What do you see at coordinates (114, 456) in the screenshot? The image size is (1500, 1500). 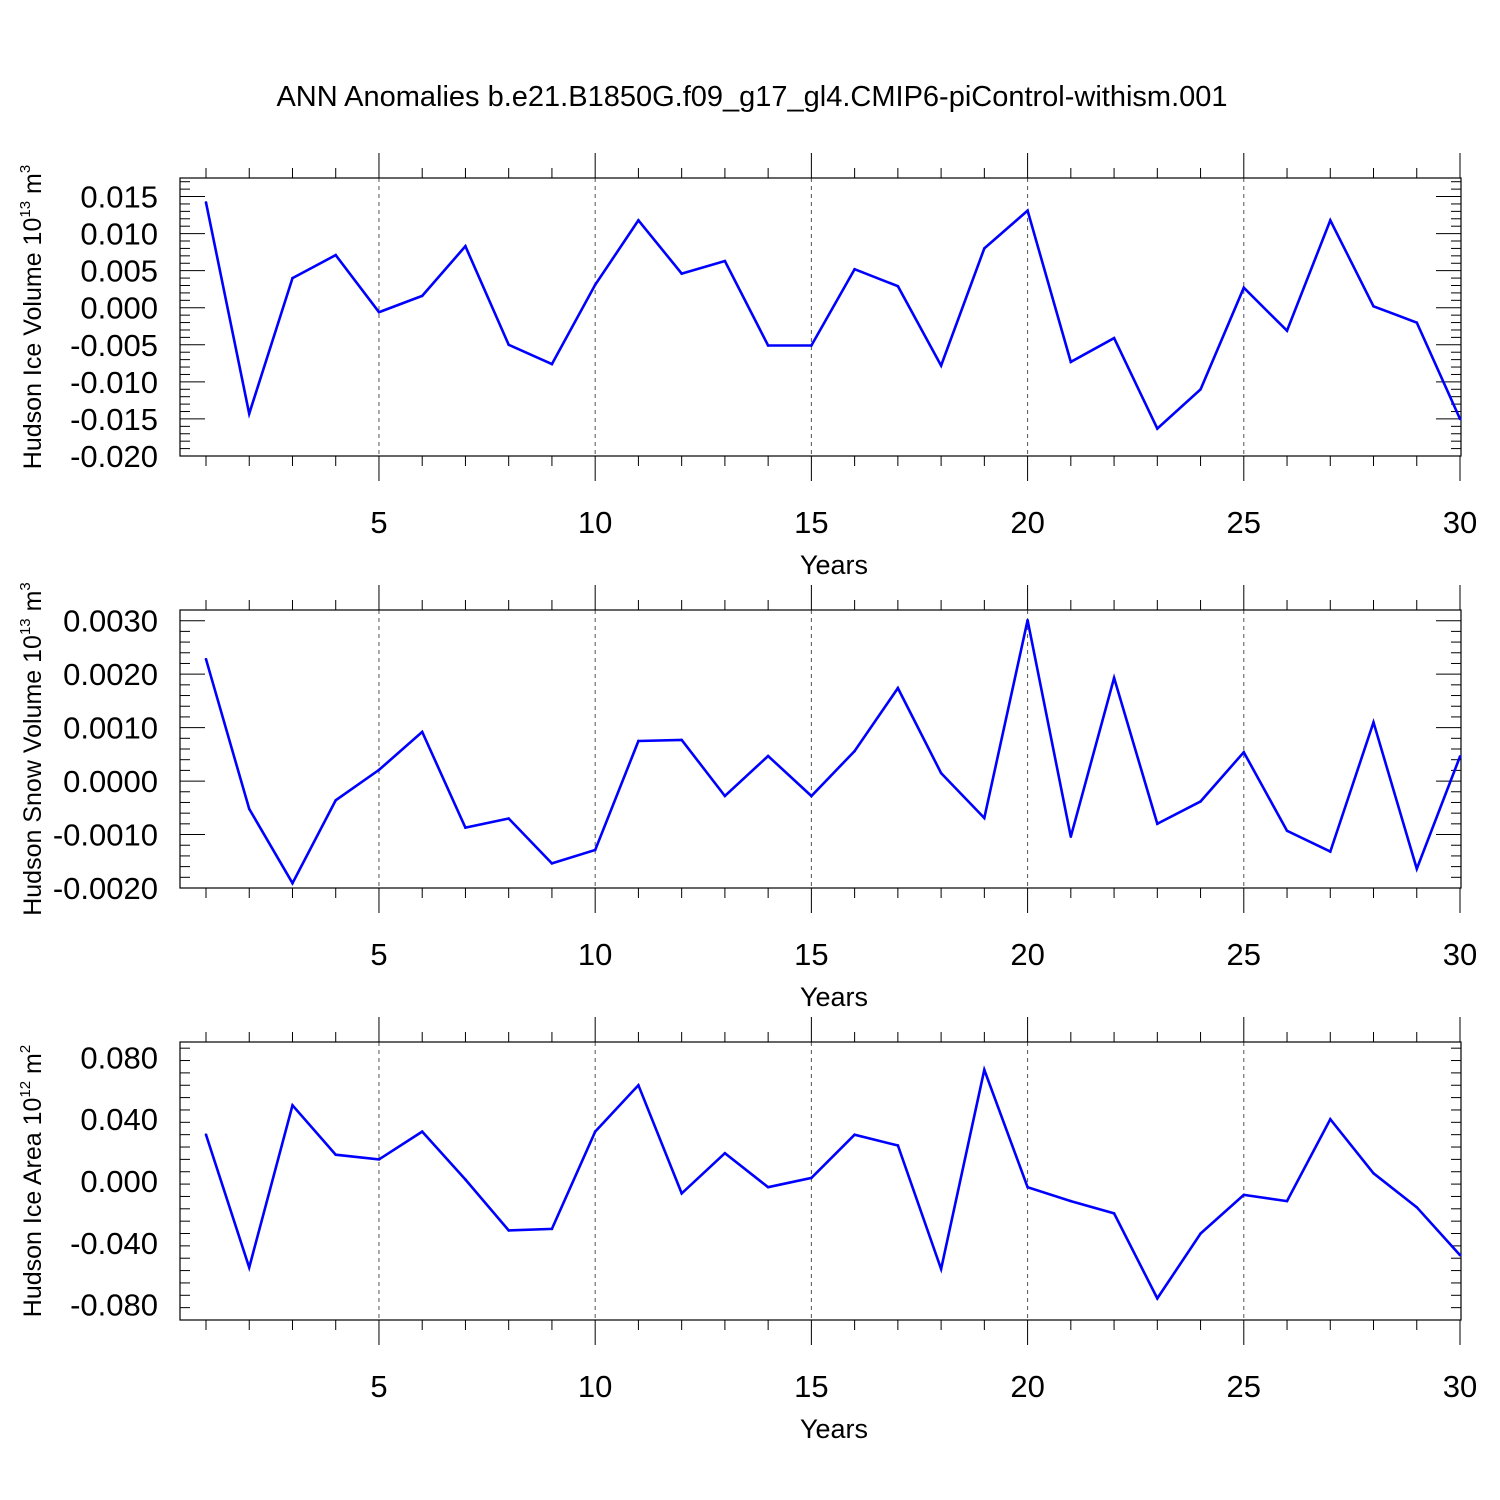 I see `y-tick-label: -0.020` at bounding box center [114, 456].